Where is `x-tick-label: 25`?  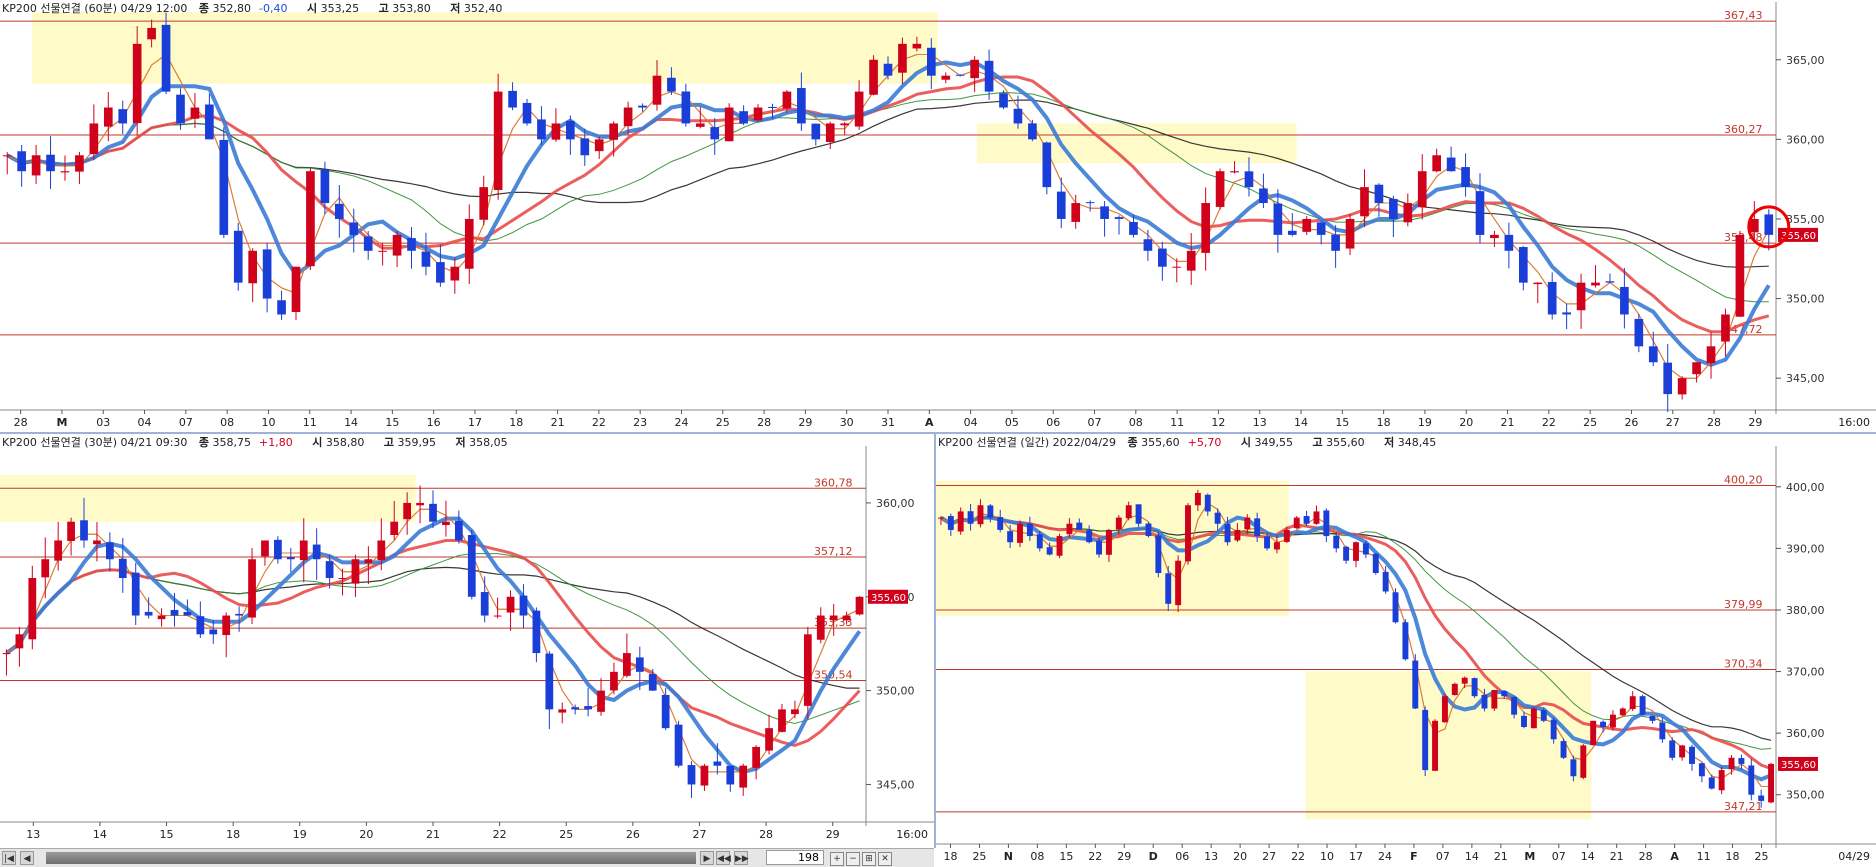 x-tick-label: 25 is located at coordinates (1762, 856).